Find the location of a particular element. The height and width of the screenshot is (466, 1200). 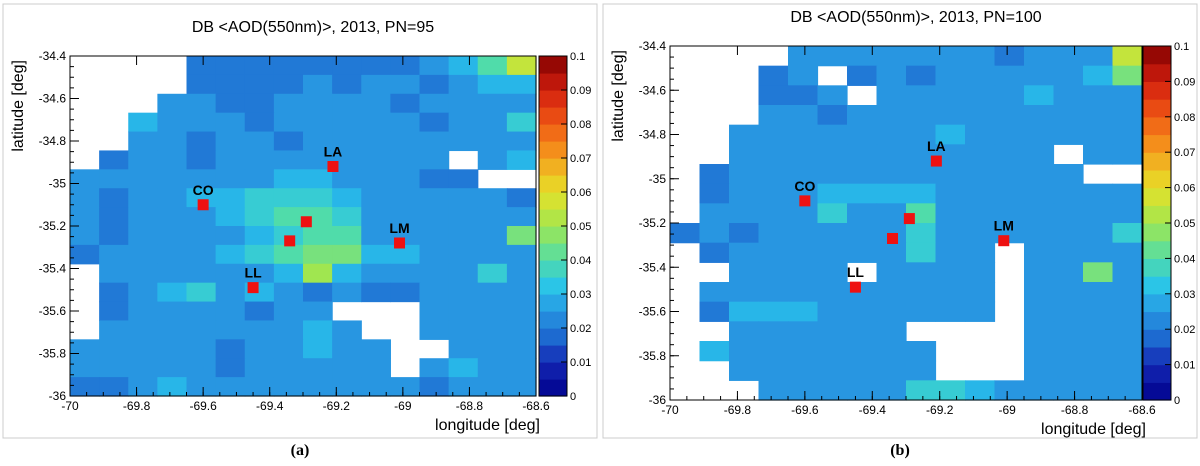

colorbar-tick-label: 0 is located at coordinates (573, 397).